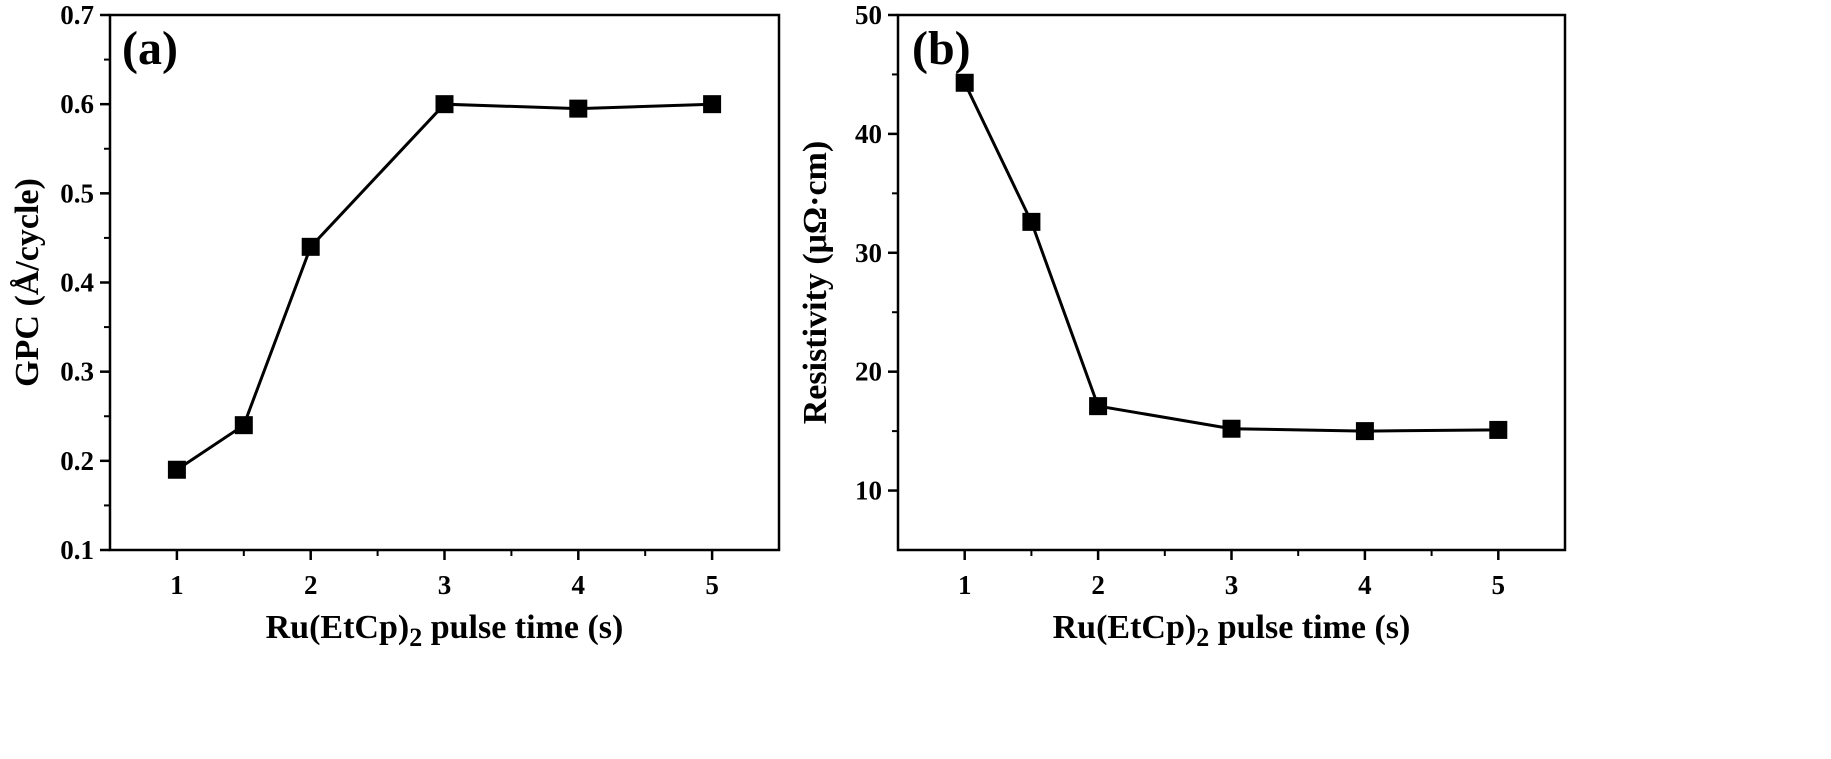 The image size is (1831, 759). I want to click on panel-label: (b), so click(941, 48).